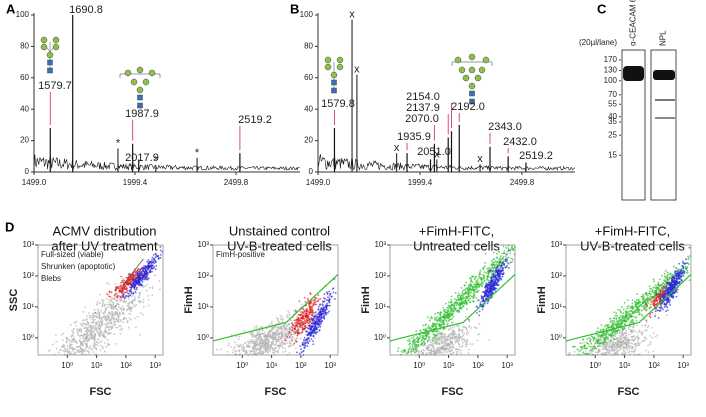 The height and width of the screenshot is (417, 706). Describe the element at coordinates (366, 300) in the screenshot. I see `y-axis-label: FimH` at that location.